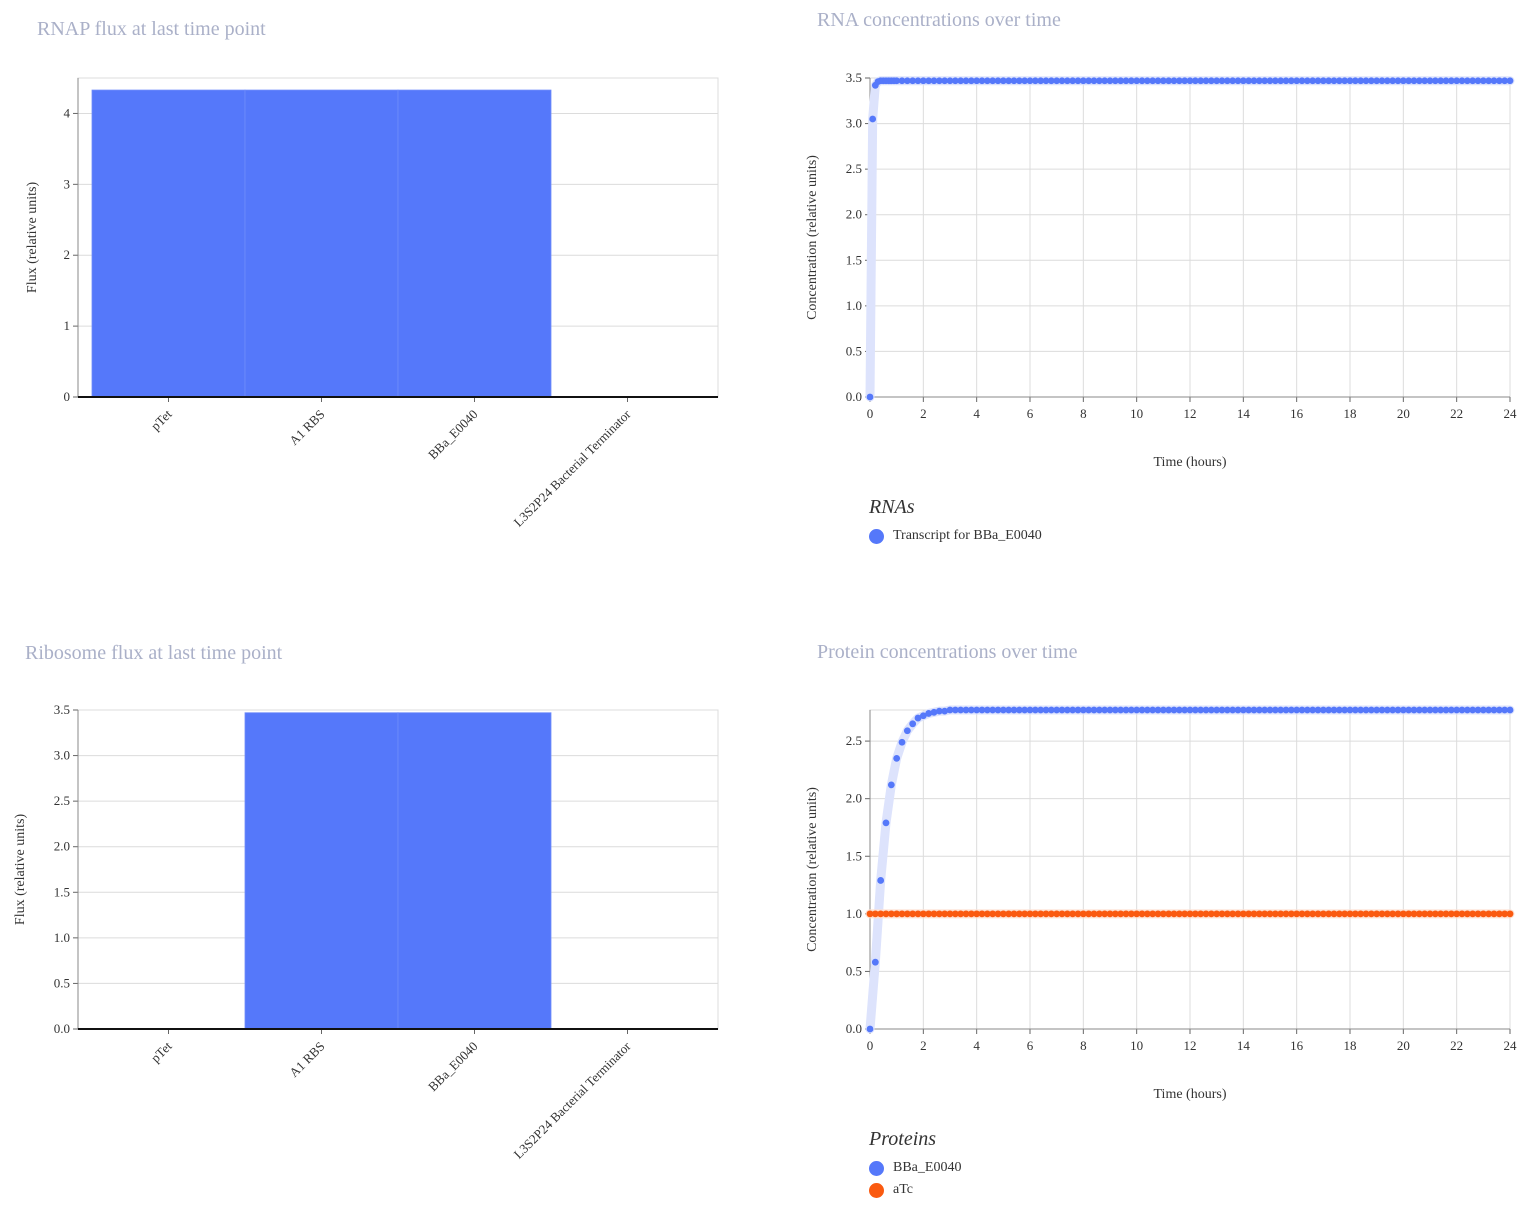 The width and height of the screenshot is (1531, 1208). I want to click on x-tick-label: 8, so click(1083, 1045).